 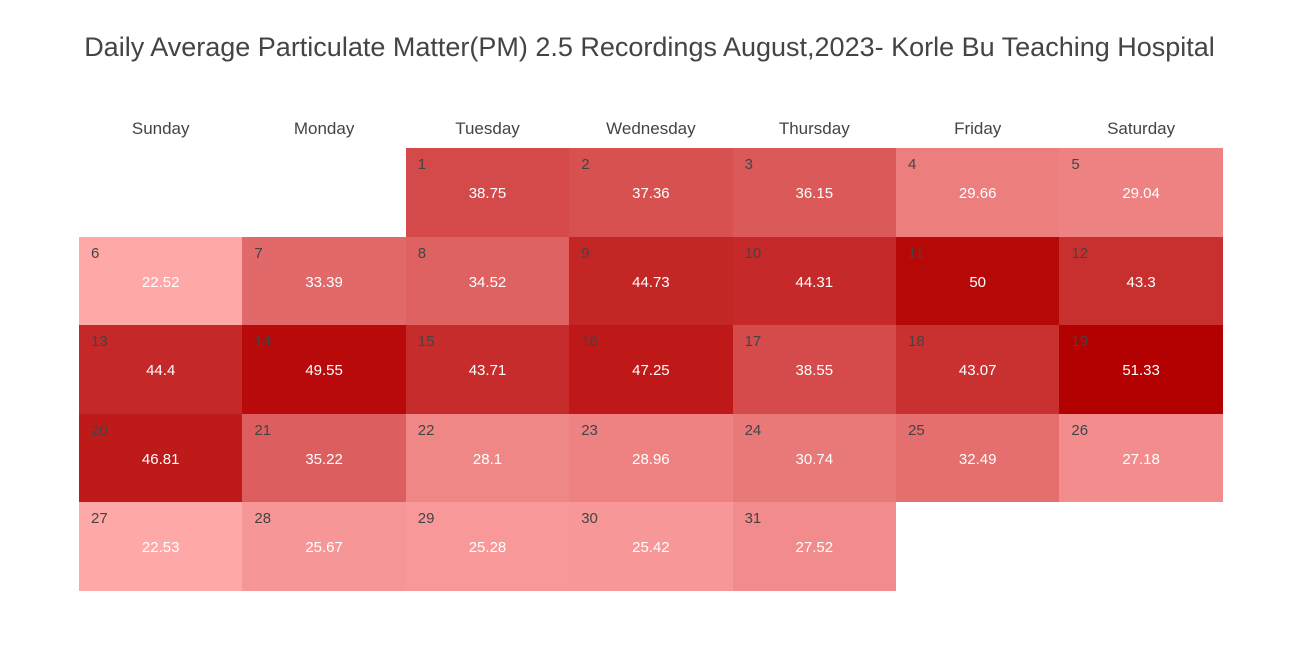 I want to click on day-number-label: 7, so click(x=258, y=253).